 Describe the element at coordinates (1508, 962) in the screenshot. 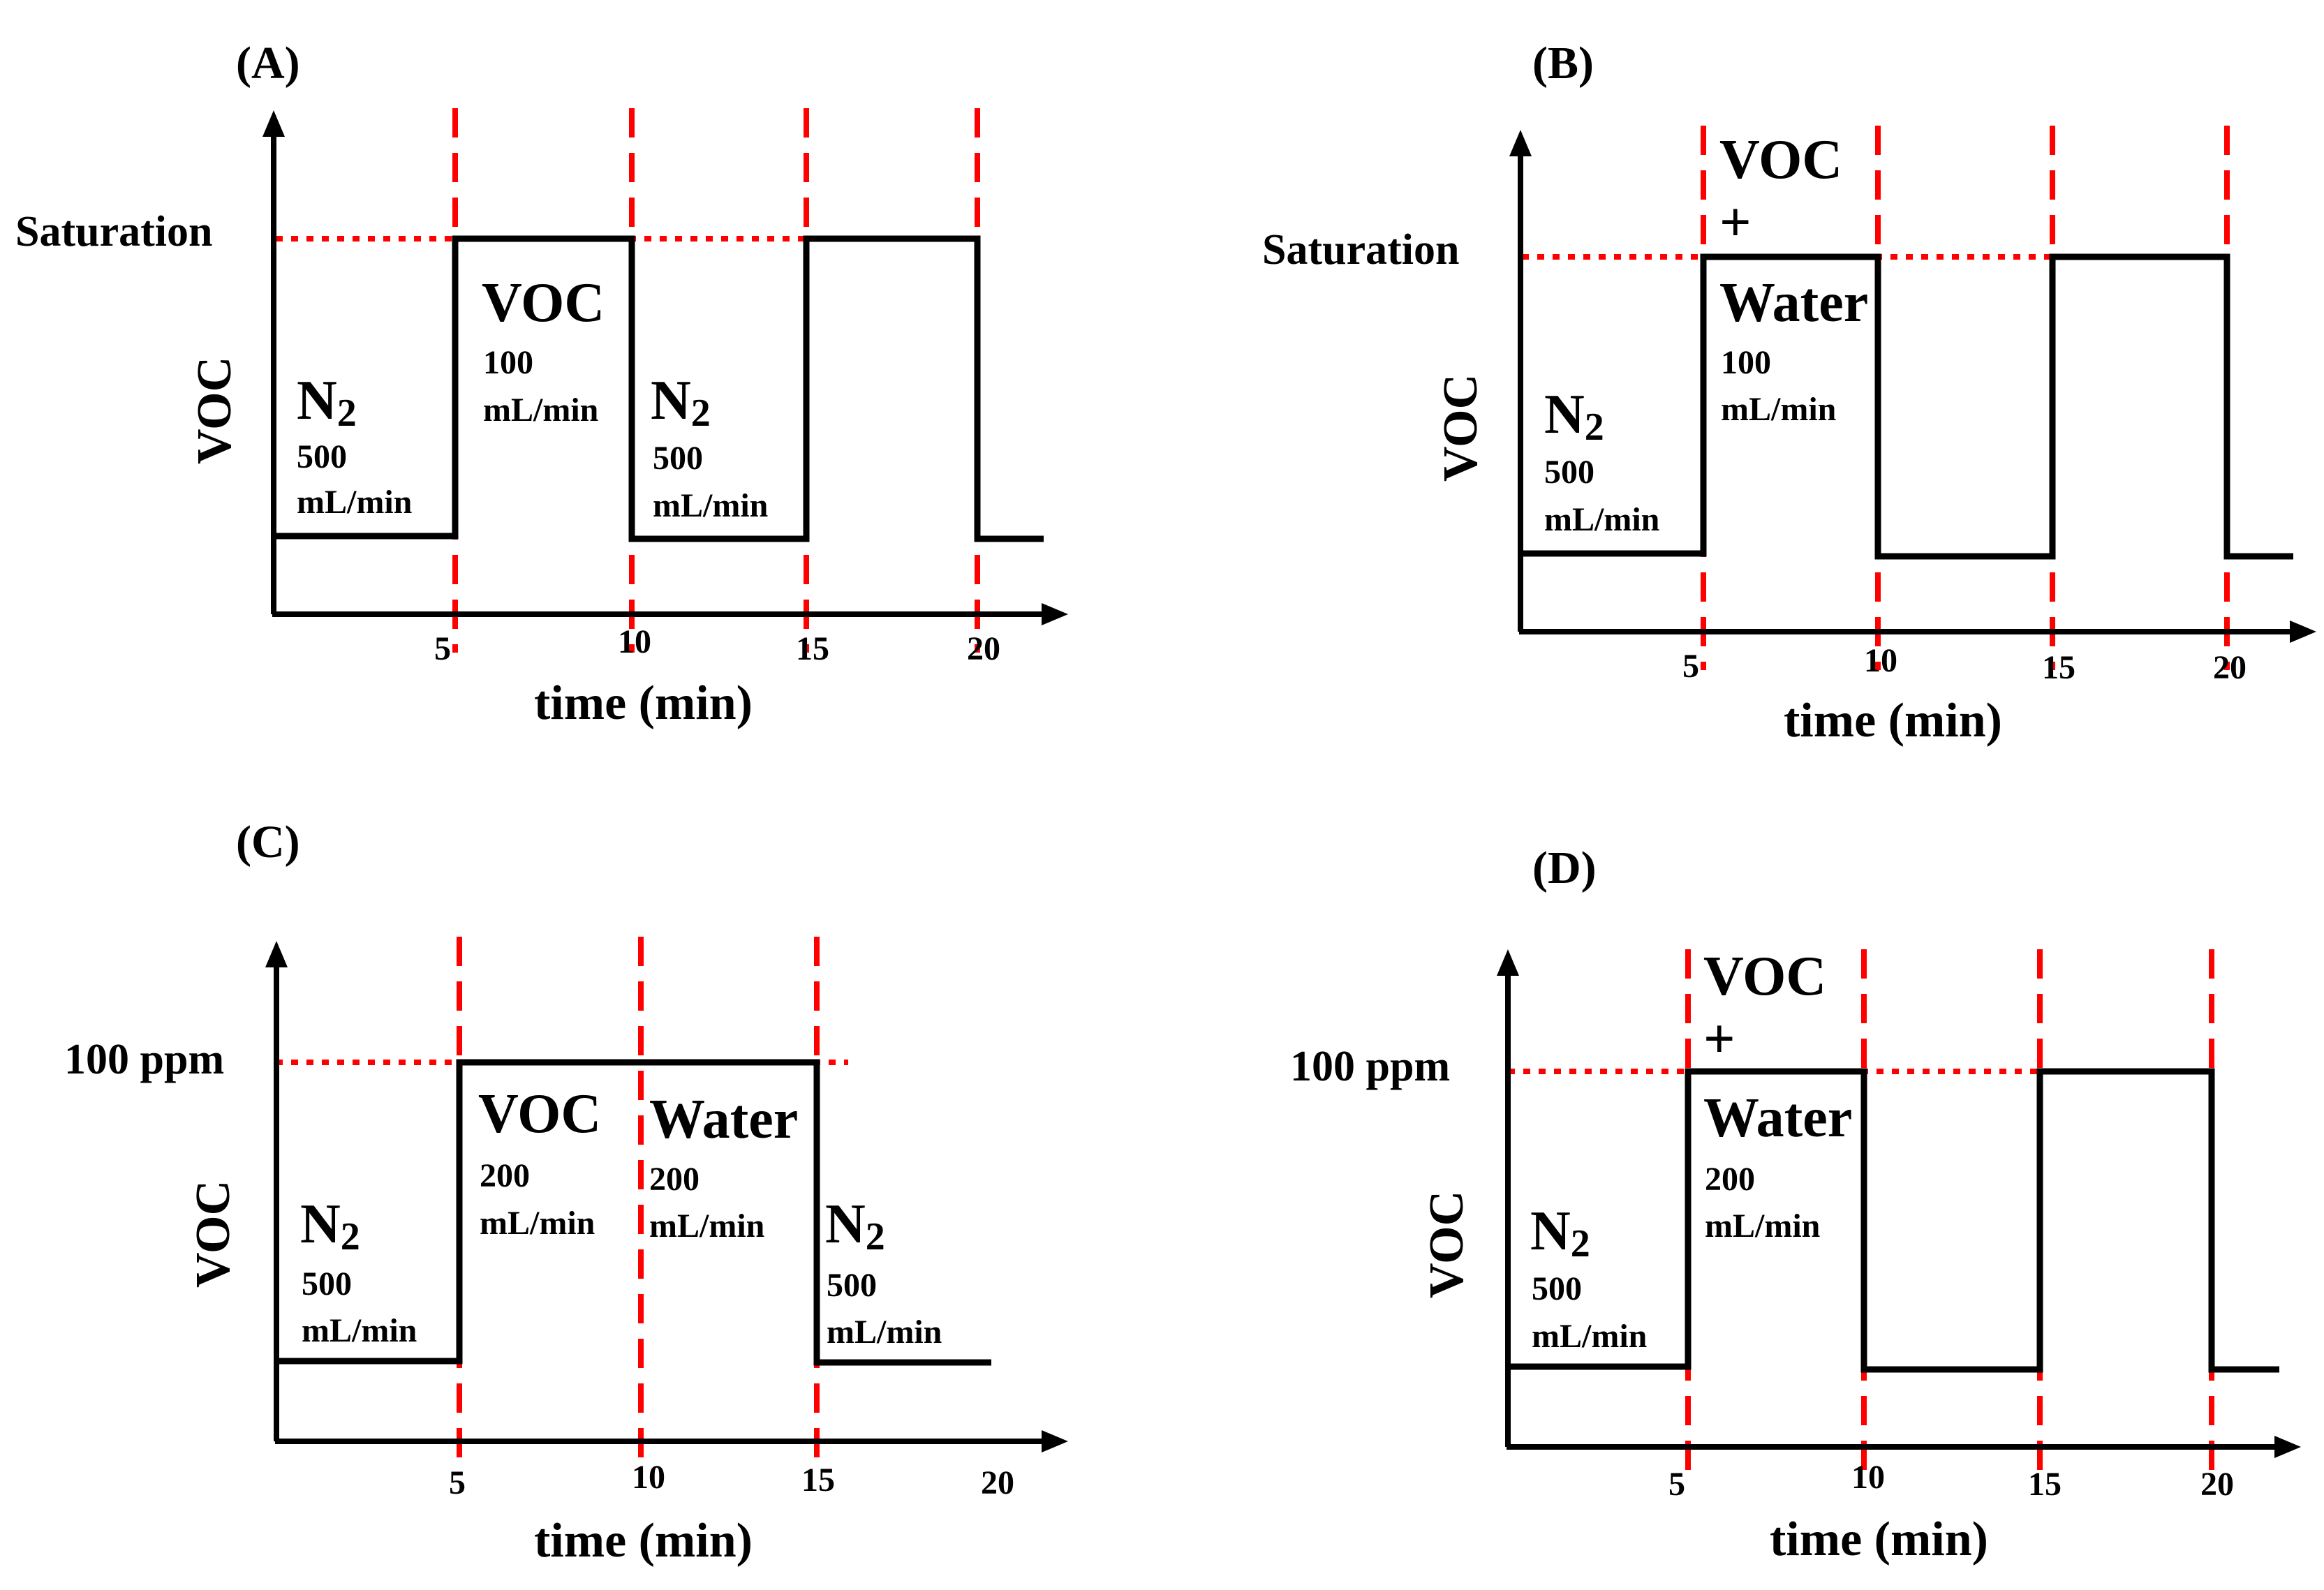

I see `panel-d-y-arrow-icon` at that location.